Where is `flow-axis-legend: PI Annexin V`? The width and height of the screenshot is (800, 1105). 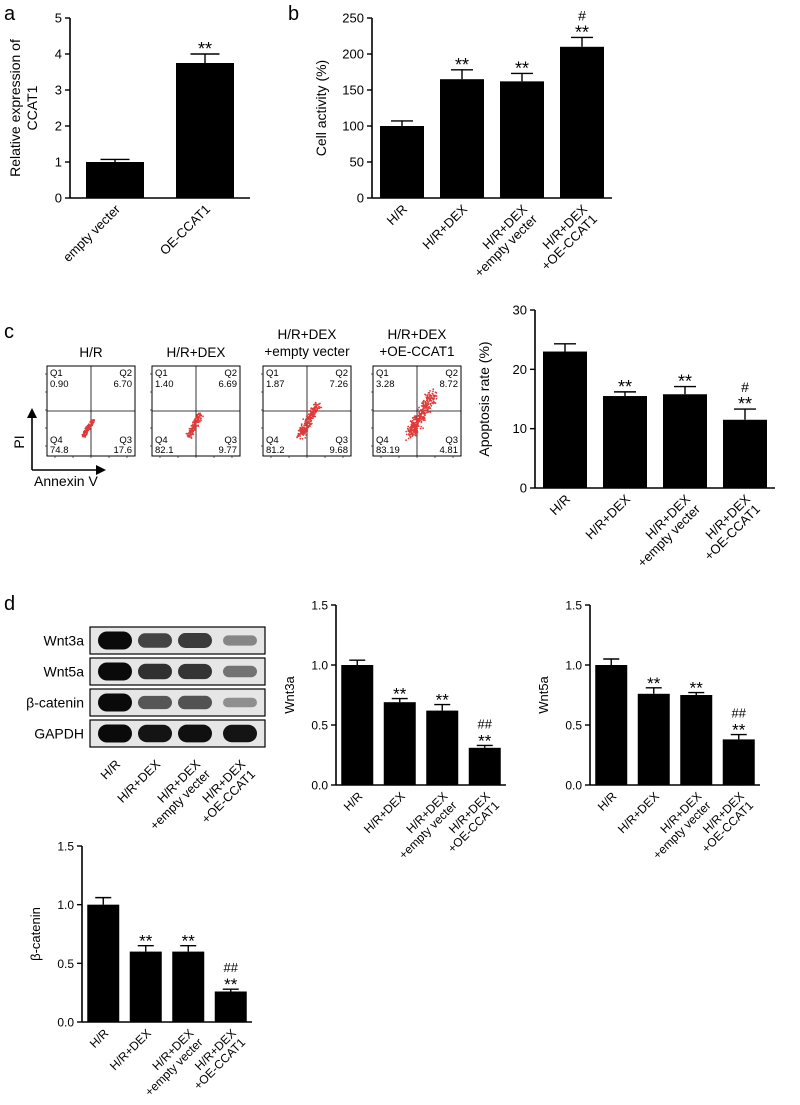 flow-axis-legend: PI Annexin V is located at coordinates (58, 448).